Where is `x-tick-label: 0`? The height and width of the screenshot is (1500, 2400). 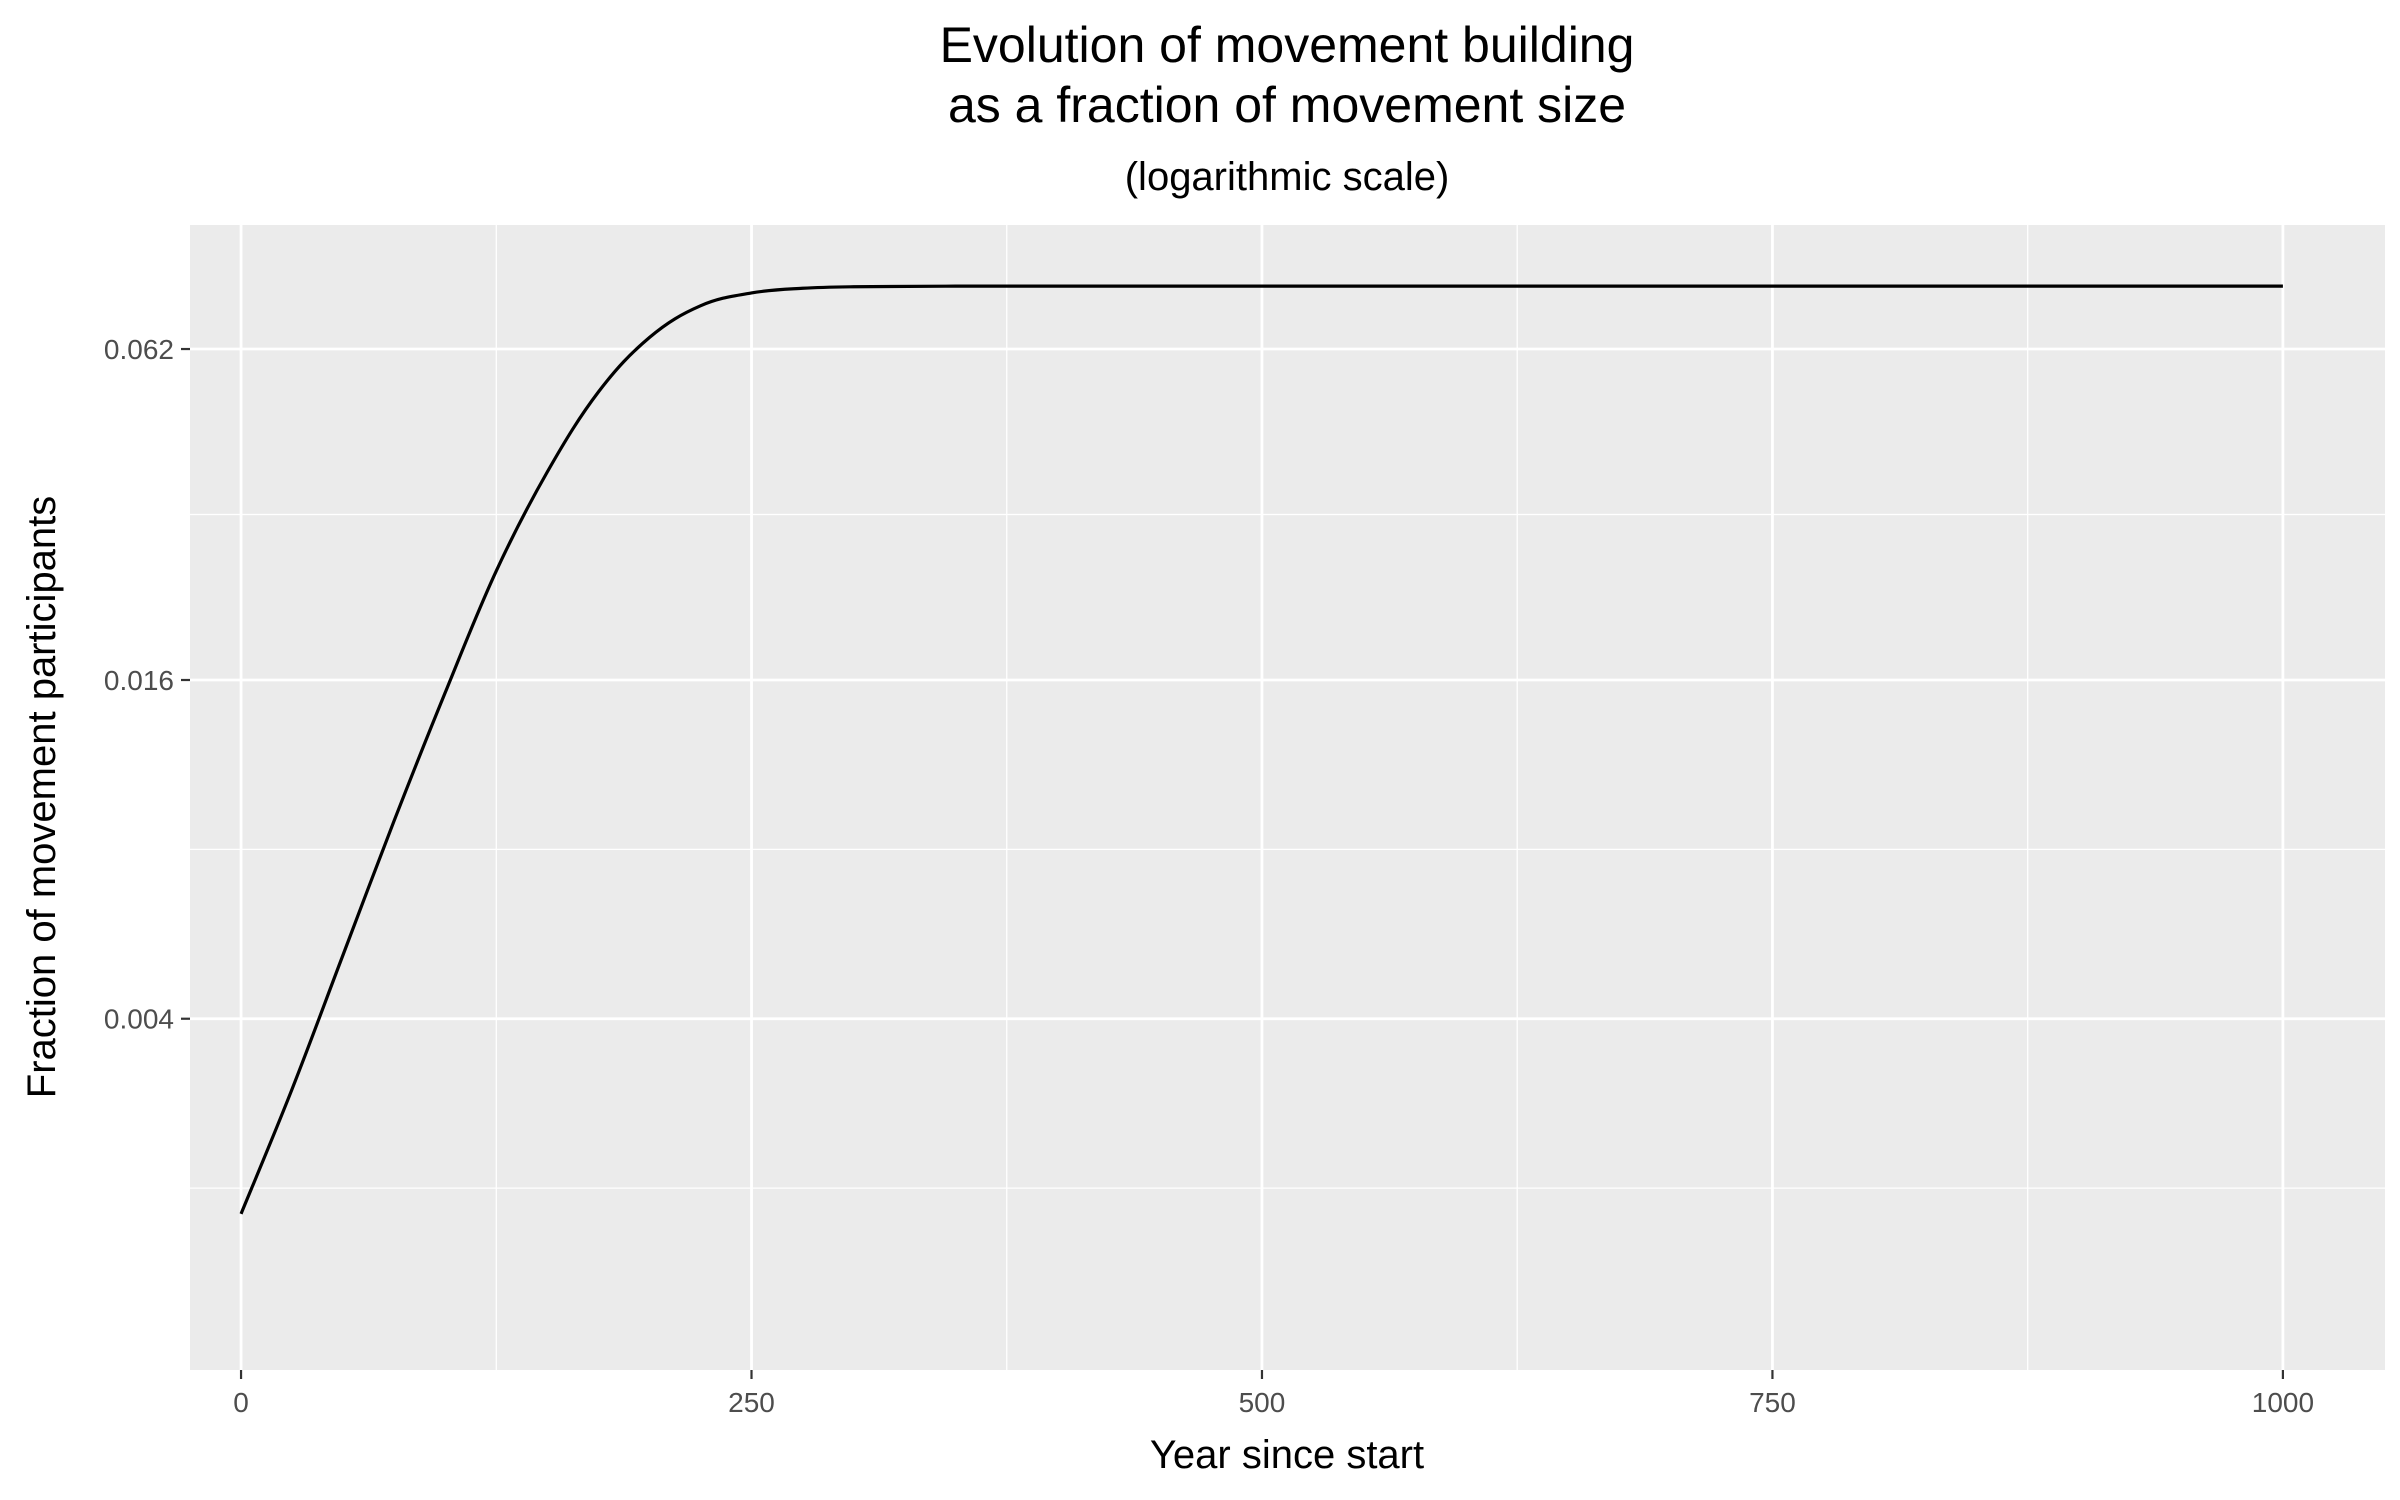 x-tick-label: 0 is located at coordinates (241, 1402).